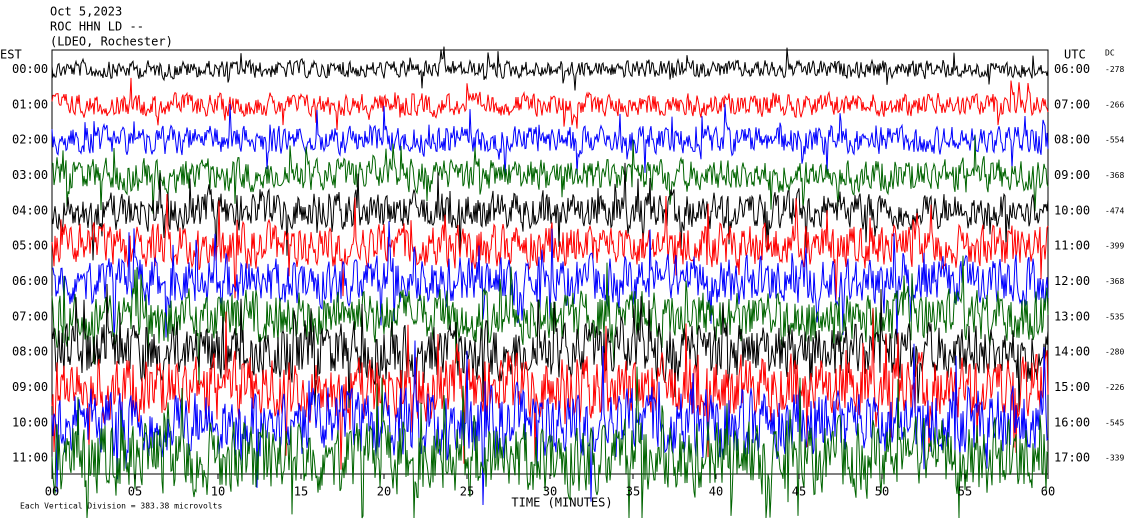 This screenshot has height=519, width=1130. What do you see at coordinates (1114, 352) in the screenshot?
I see `dc-offset: -280` at bounding box center [1114, 352].